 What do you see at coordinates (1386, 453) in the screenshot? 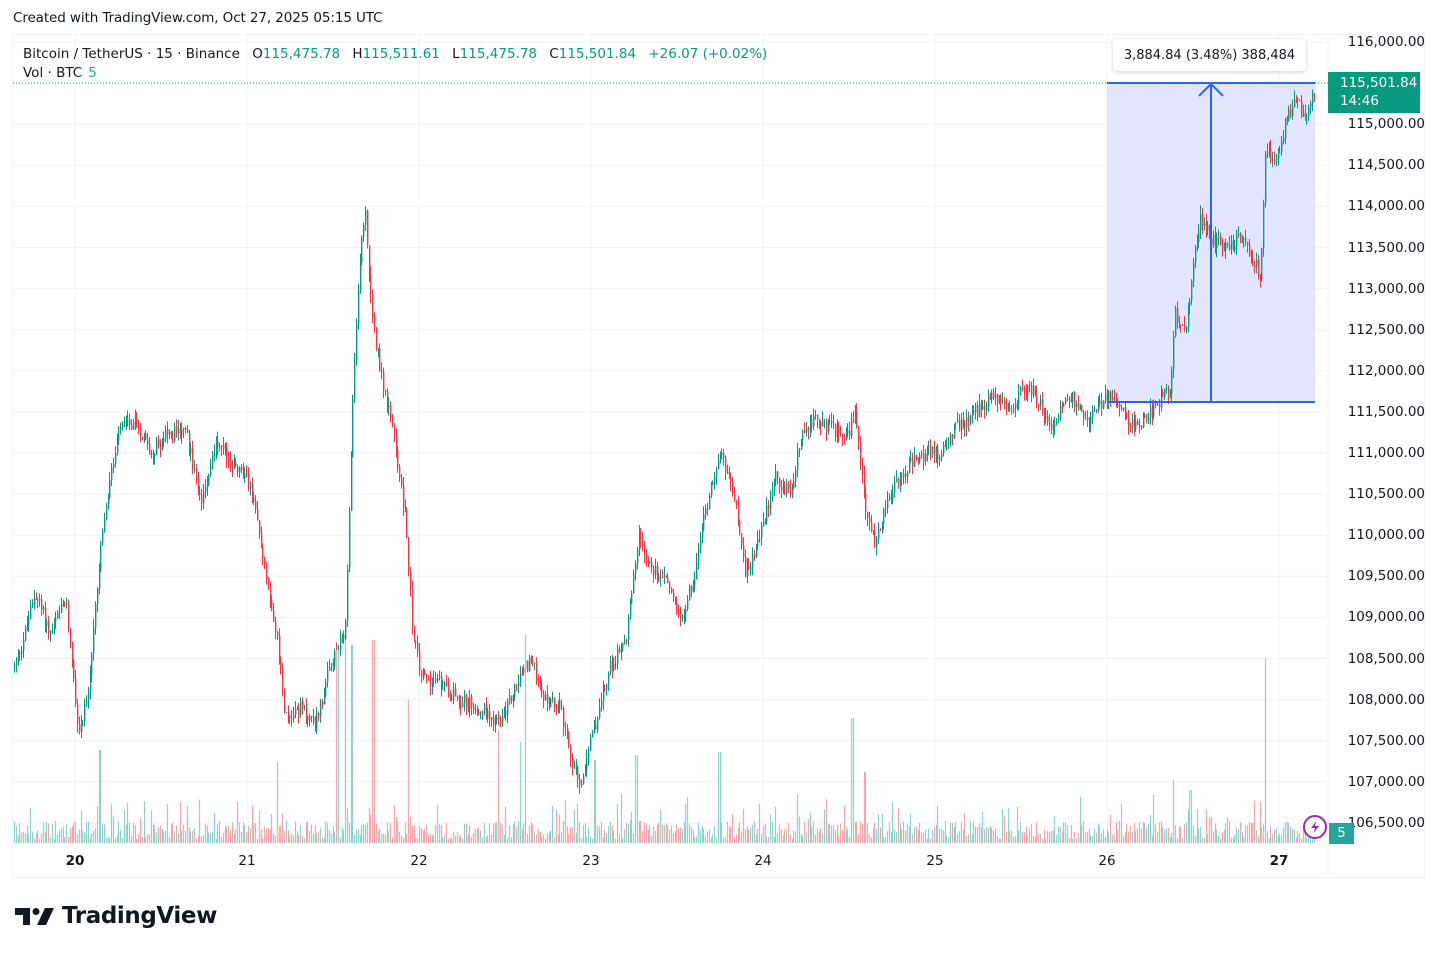
I see `price-tick-label: 111,000.00` at bounding box center [1386, 453].